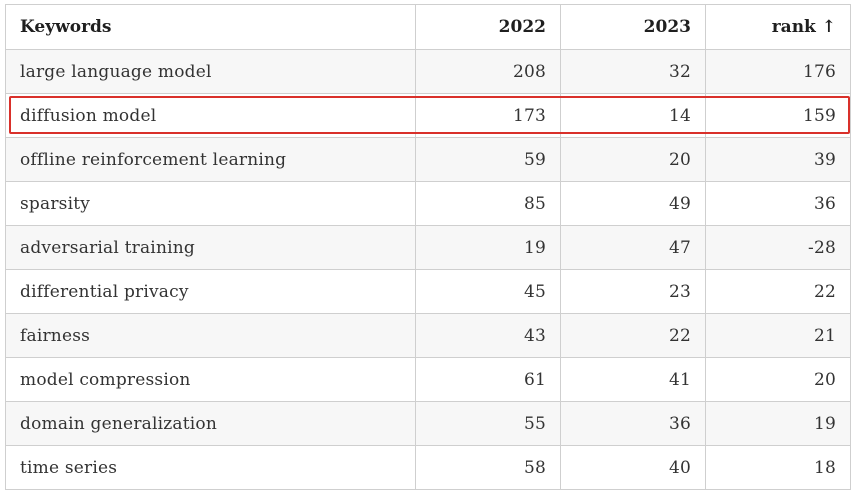 The height and width of the screenshot is (504, 854). What do you see at coordinates (210, 27) in the screenshot?
I see `header-keywords: Keywords` at bounding box center [210, 27].